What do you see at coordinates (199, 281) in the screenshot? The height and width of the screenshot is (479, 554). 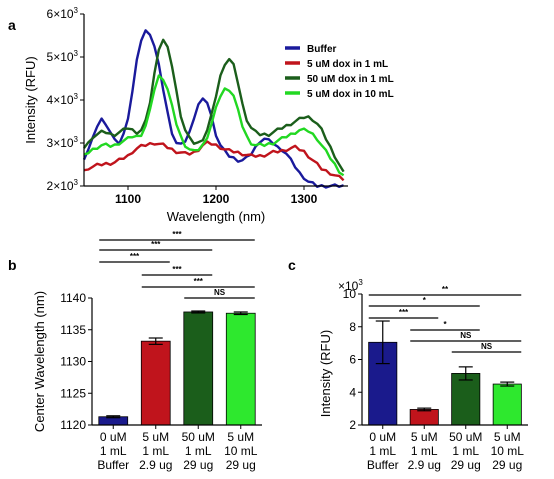 I see `significance-label-4: ***` at bounding box center [199, 281].